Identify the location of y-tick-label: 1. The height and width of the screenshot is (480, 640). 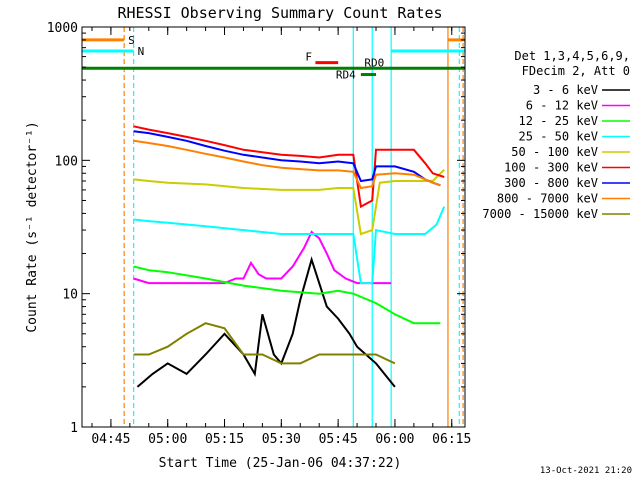
(74, 428).